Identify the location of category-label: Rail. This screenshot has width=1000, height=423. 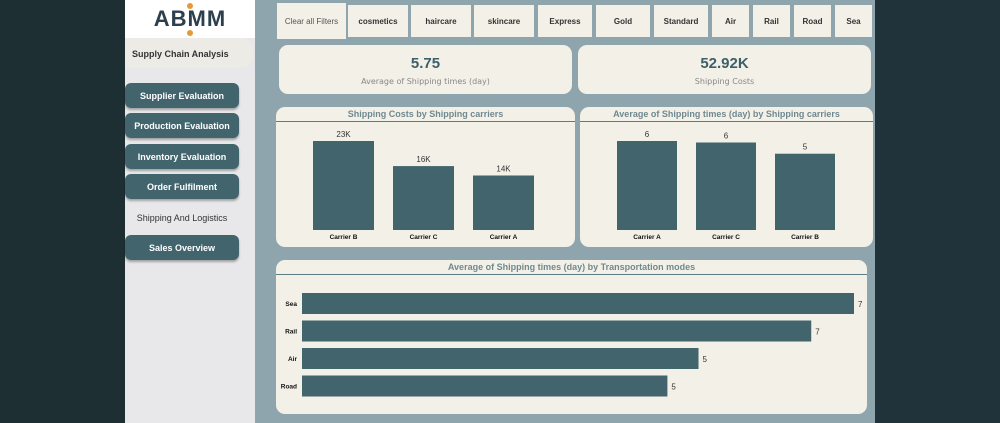
(291, 332).